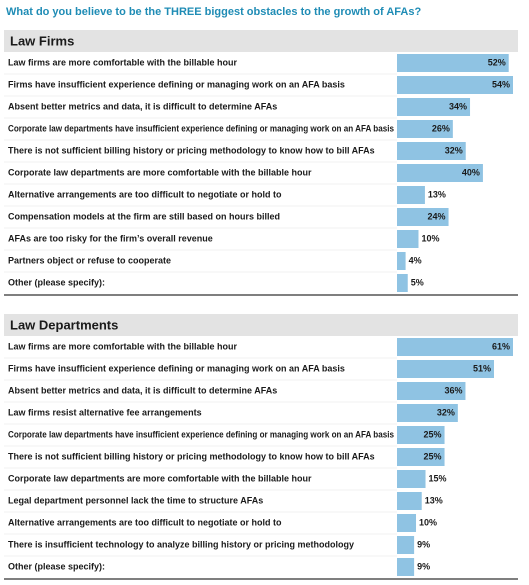  Describe the element at coordinates (89, 260) in the screenshot. I see `category-label: Partners object or refuse to cooperate` at that location.